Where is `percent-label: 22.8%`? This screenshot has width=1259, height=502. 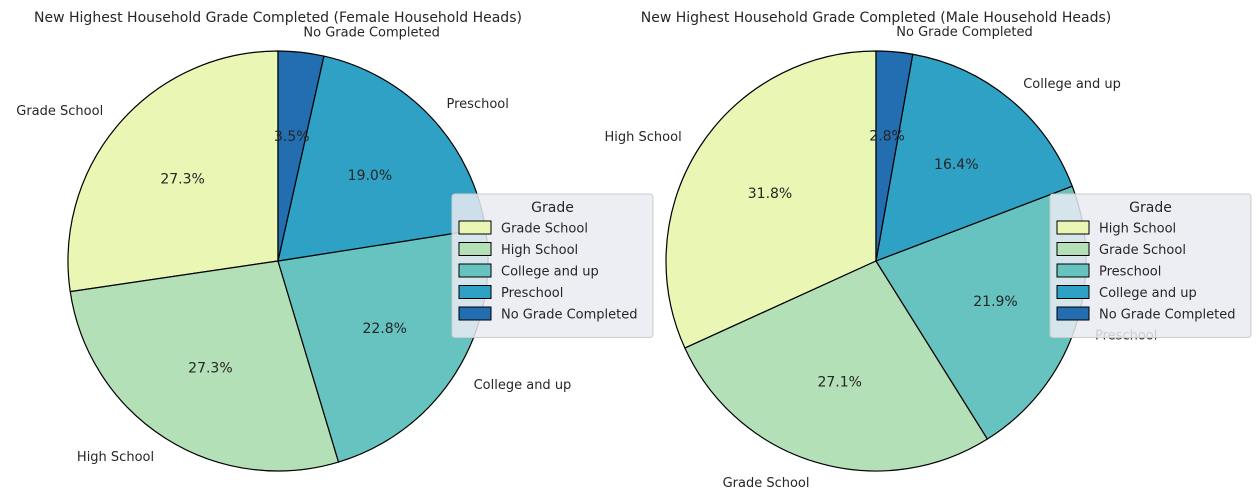 percent-label: 22.8% is located at coordinates (384, 329).